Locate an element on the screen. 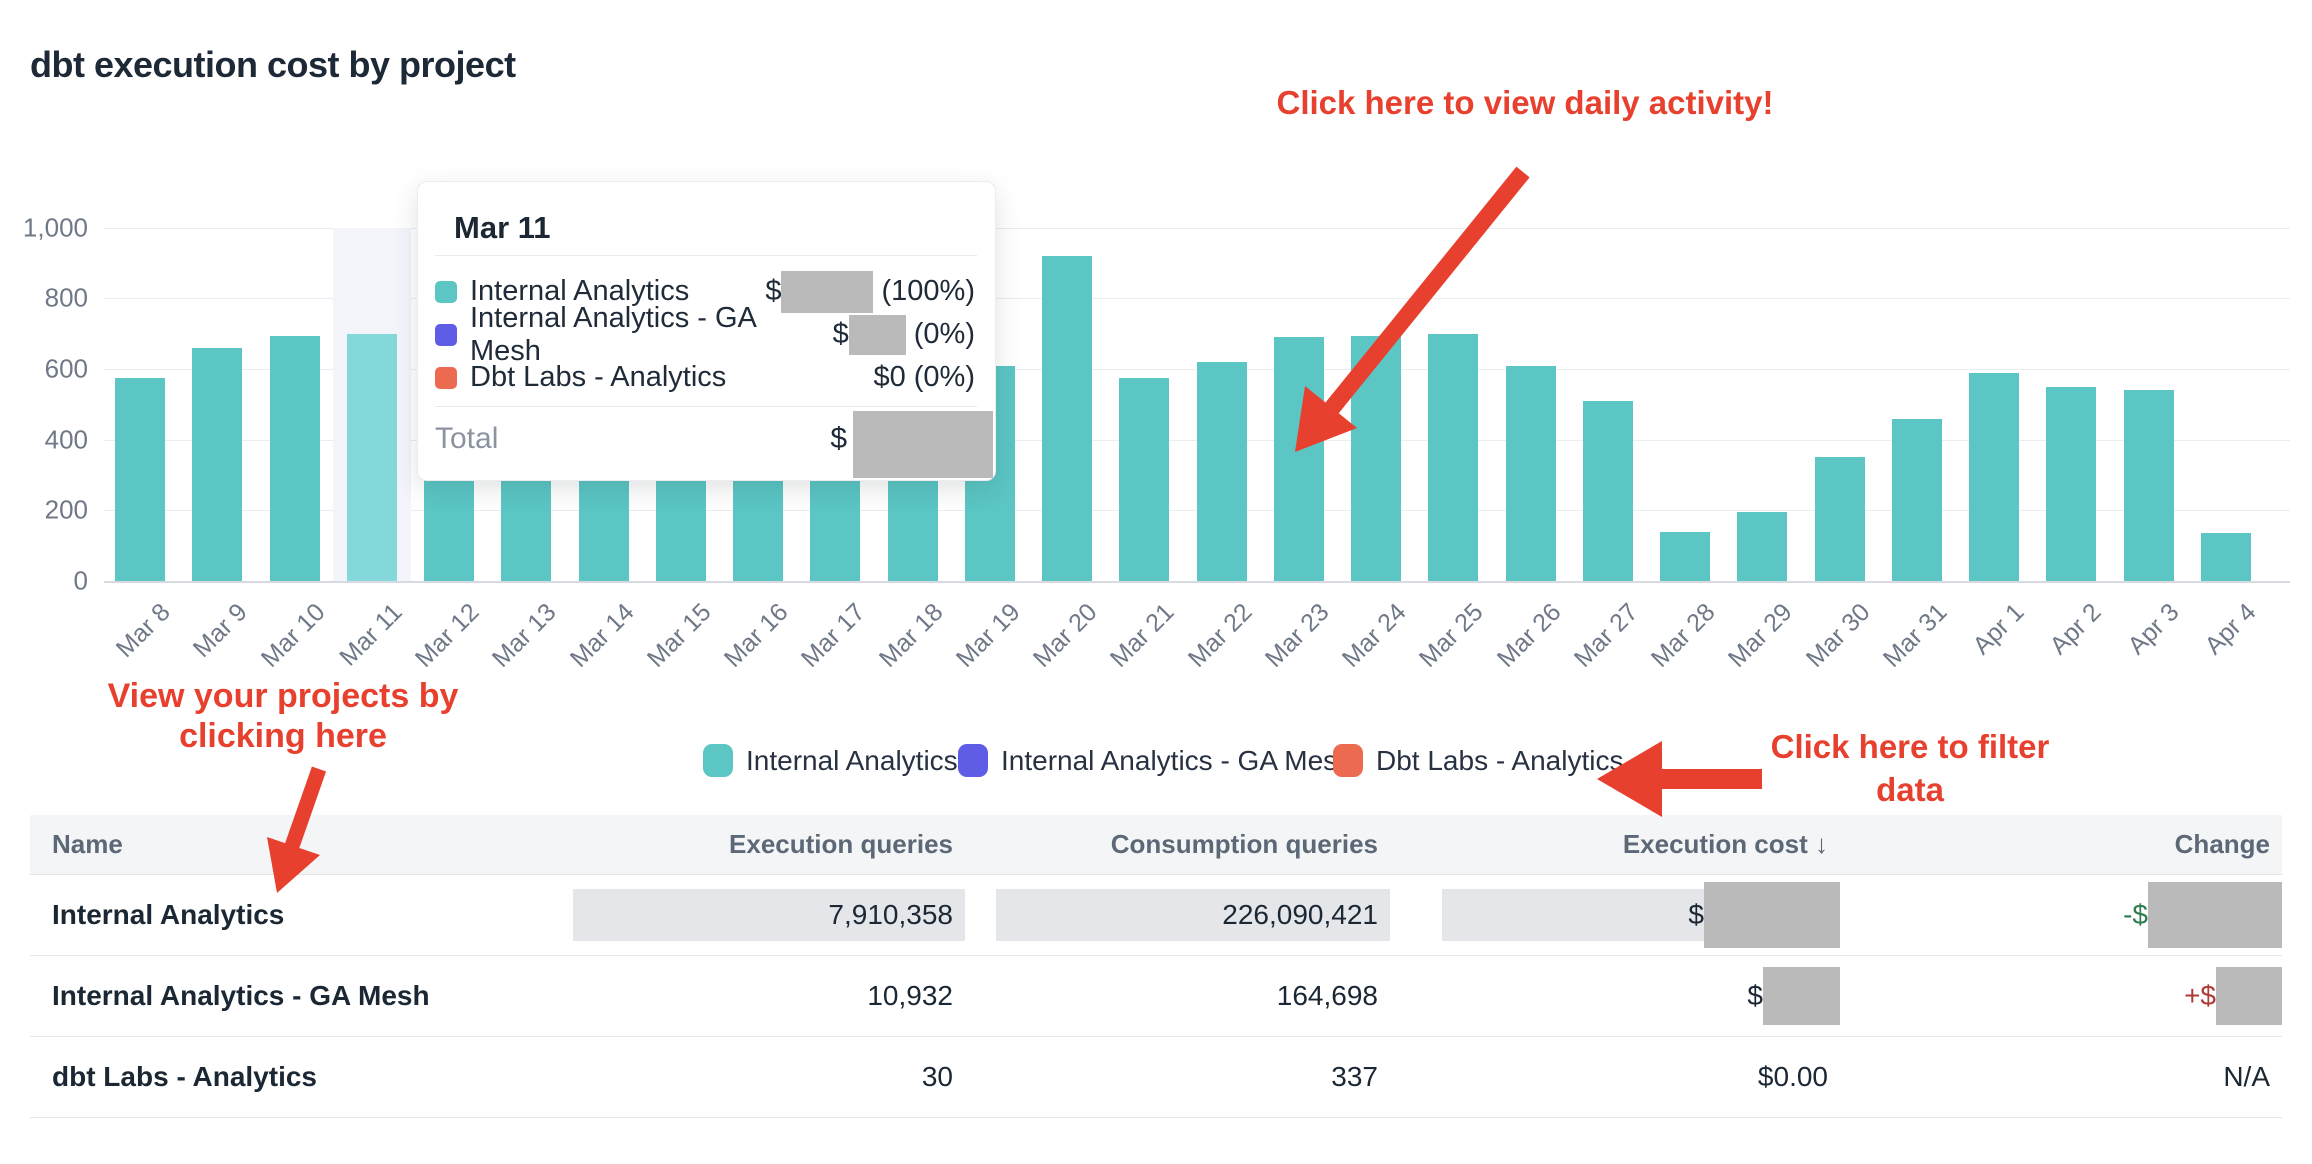  x-axis-tick-label: Mar 25 is located at coordinates (1452, 635).